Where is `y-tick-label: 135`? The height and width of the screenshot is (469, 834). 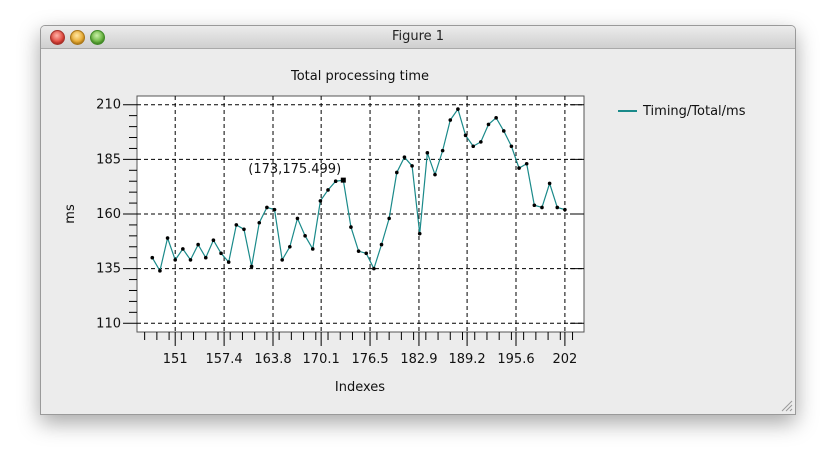
y-tick-label: 135 is located at coordinates (108, 269).